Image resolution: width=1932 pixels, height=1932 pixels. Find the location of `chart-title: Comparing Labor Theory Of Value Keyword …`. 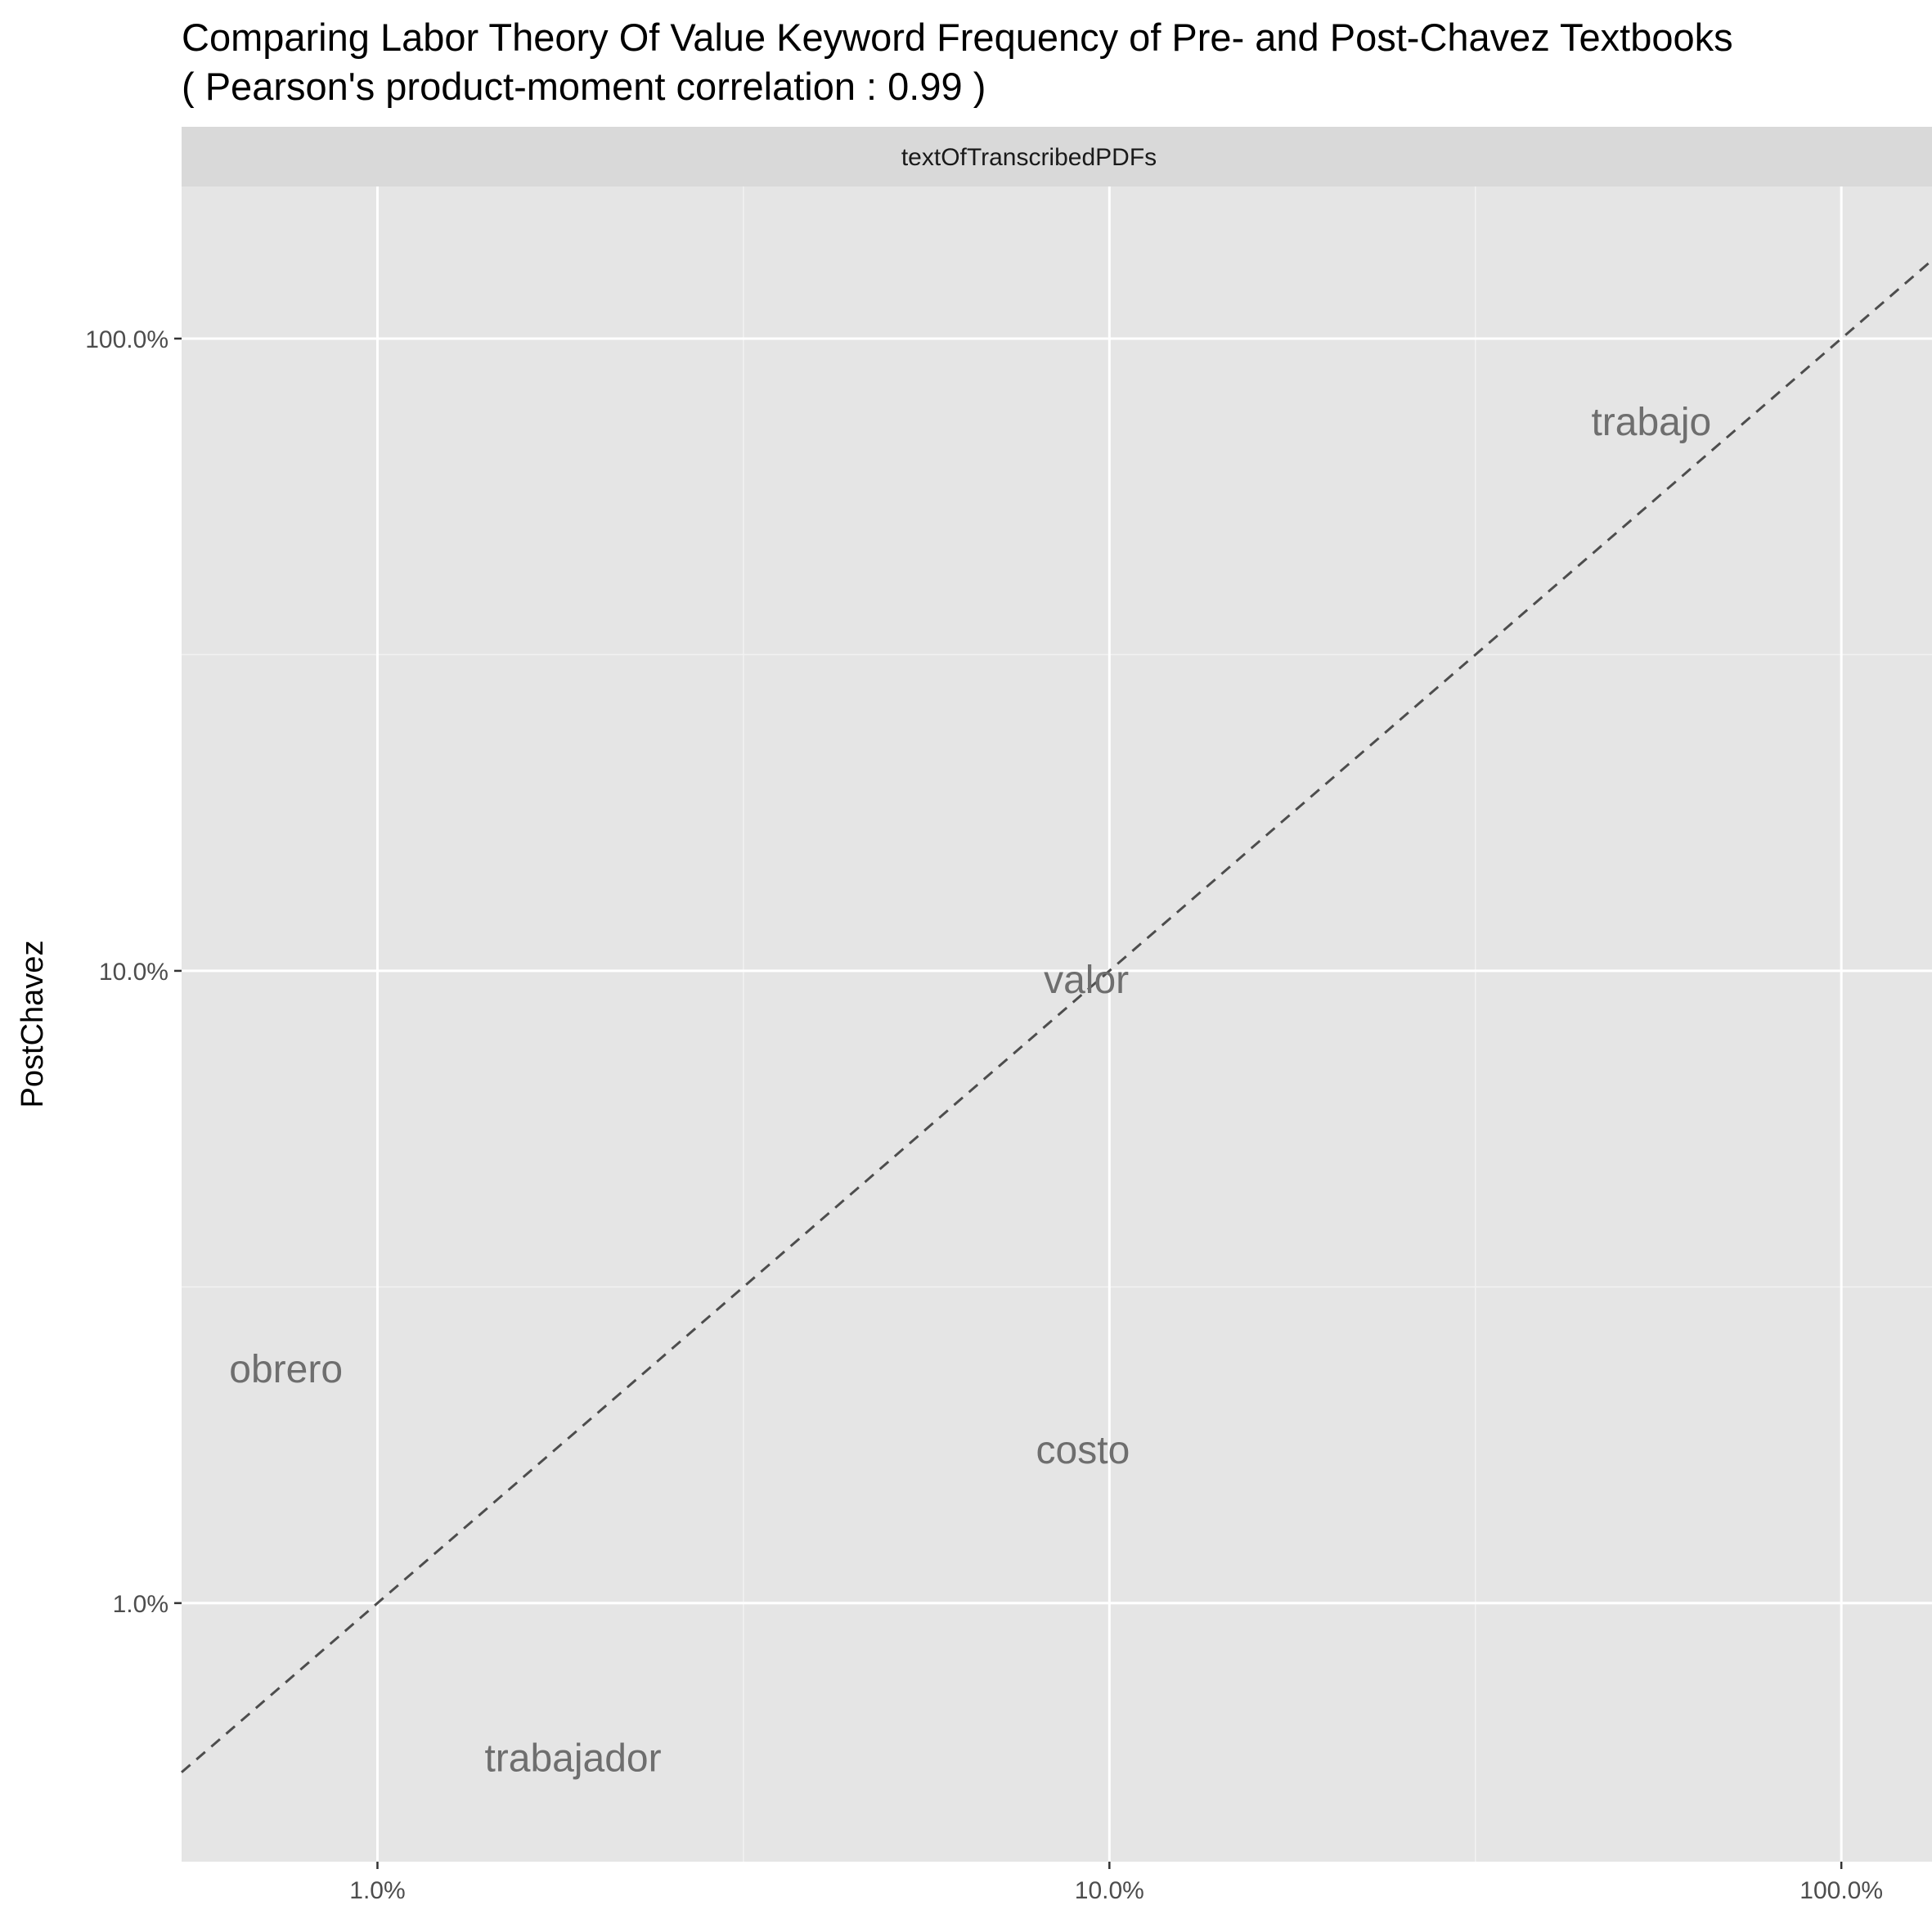

chart-title: Comparing Labor Theory Of Value Keyword … is located at coordinates (957, 38).